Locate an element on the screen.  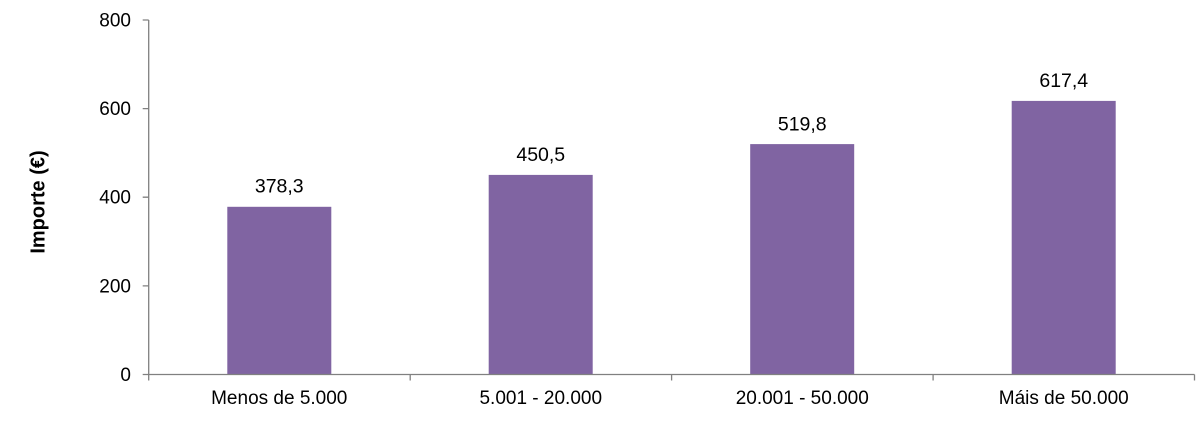
svg-text: 400 is located at coordinates (115, 198).